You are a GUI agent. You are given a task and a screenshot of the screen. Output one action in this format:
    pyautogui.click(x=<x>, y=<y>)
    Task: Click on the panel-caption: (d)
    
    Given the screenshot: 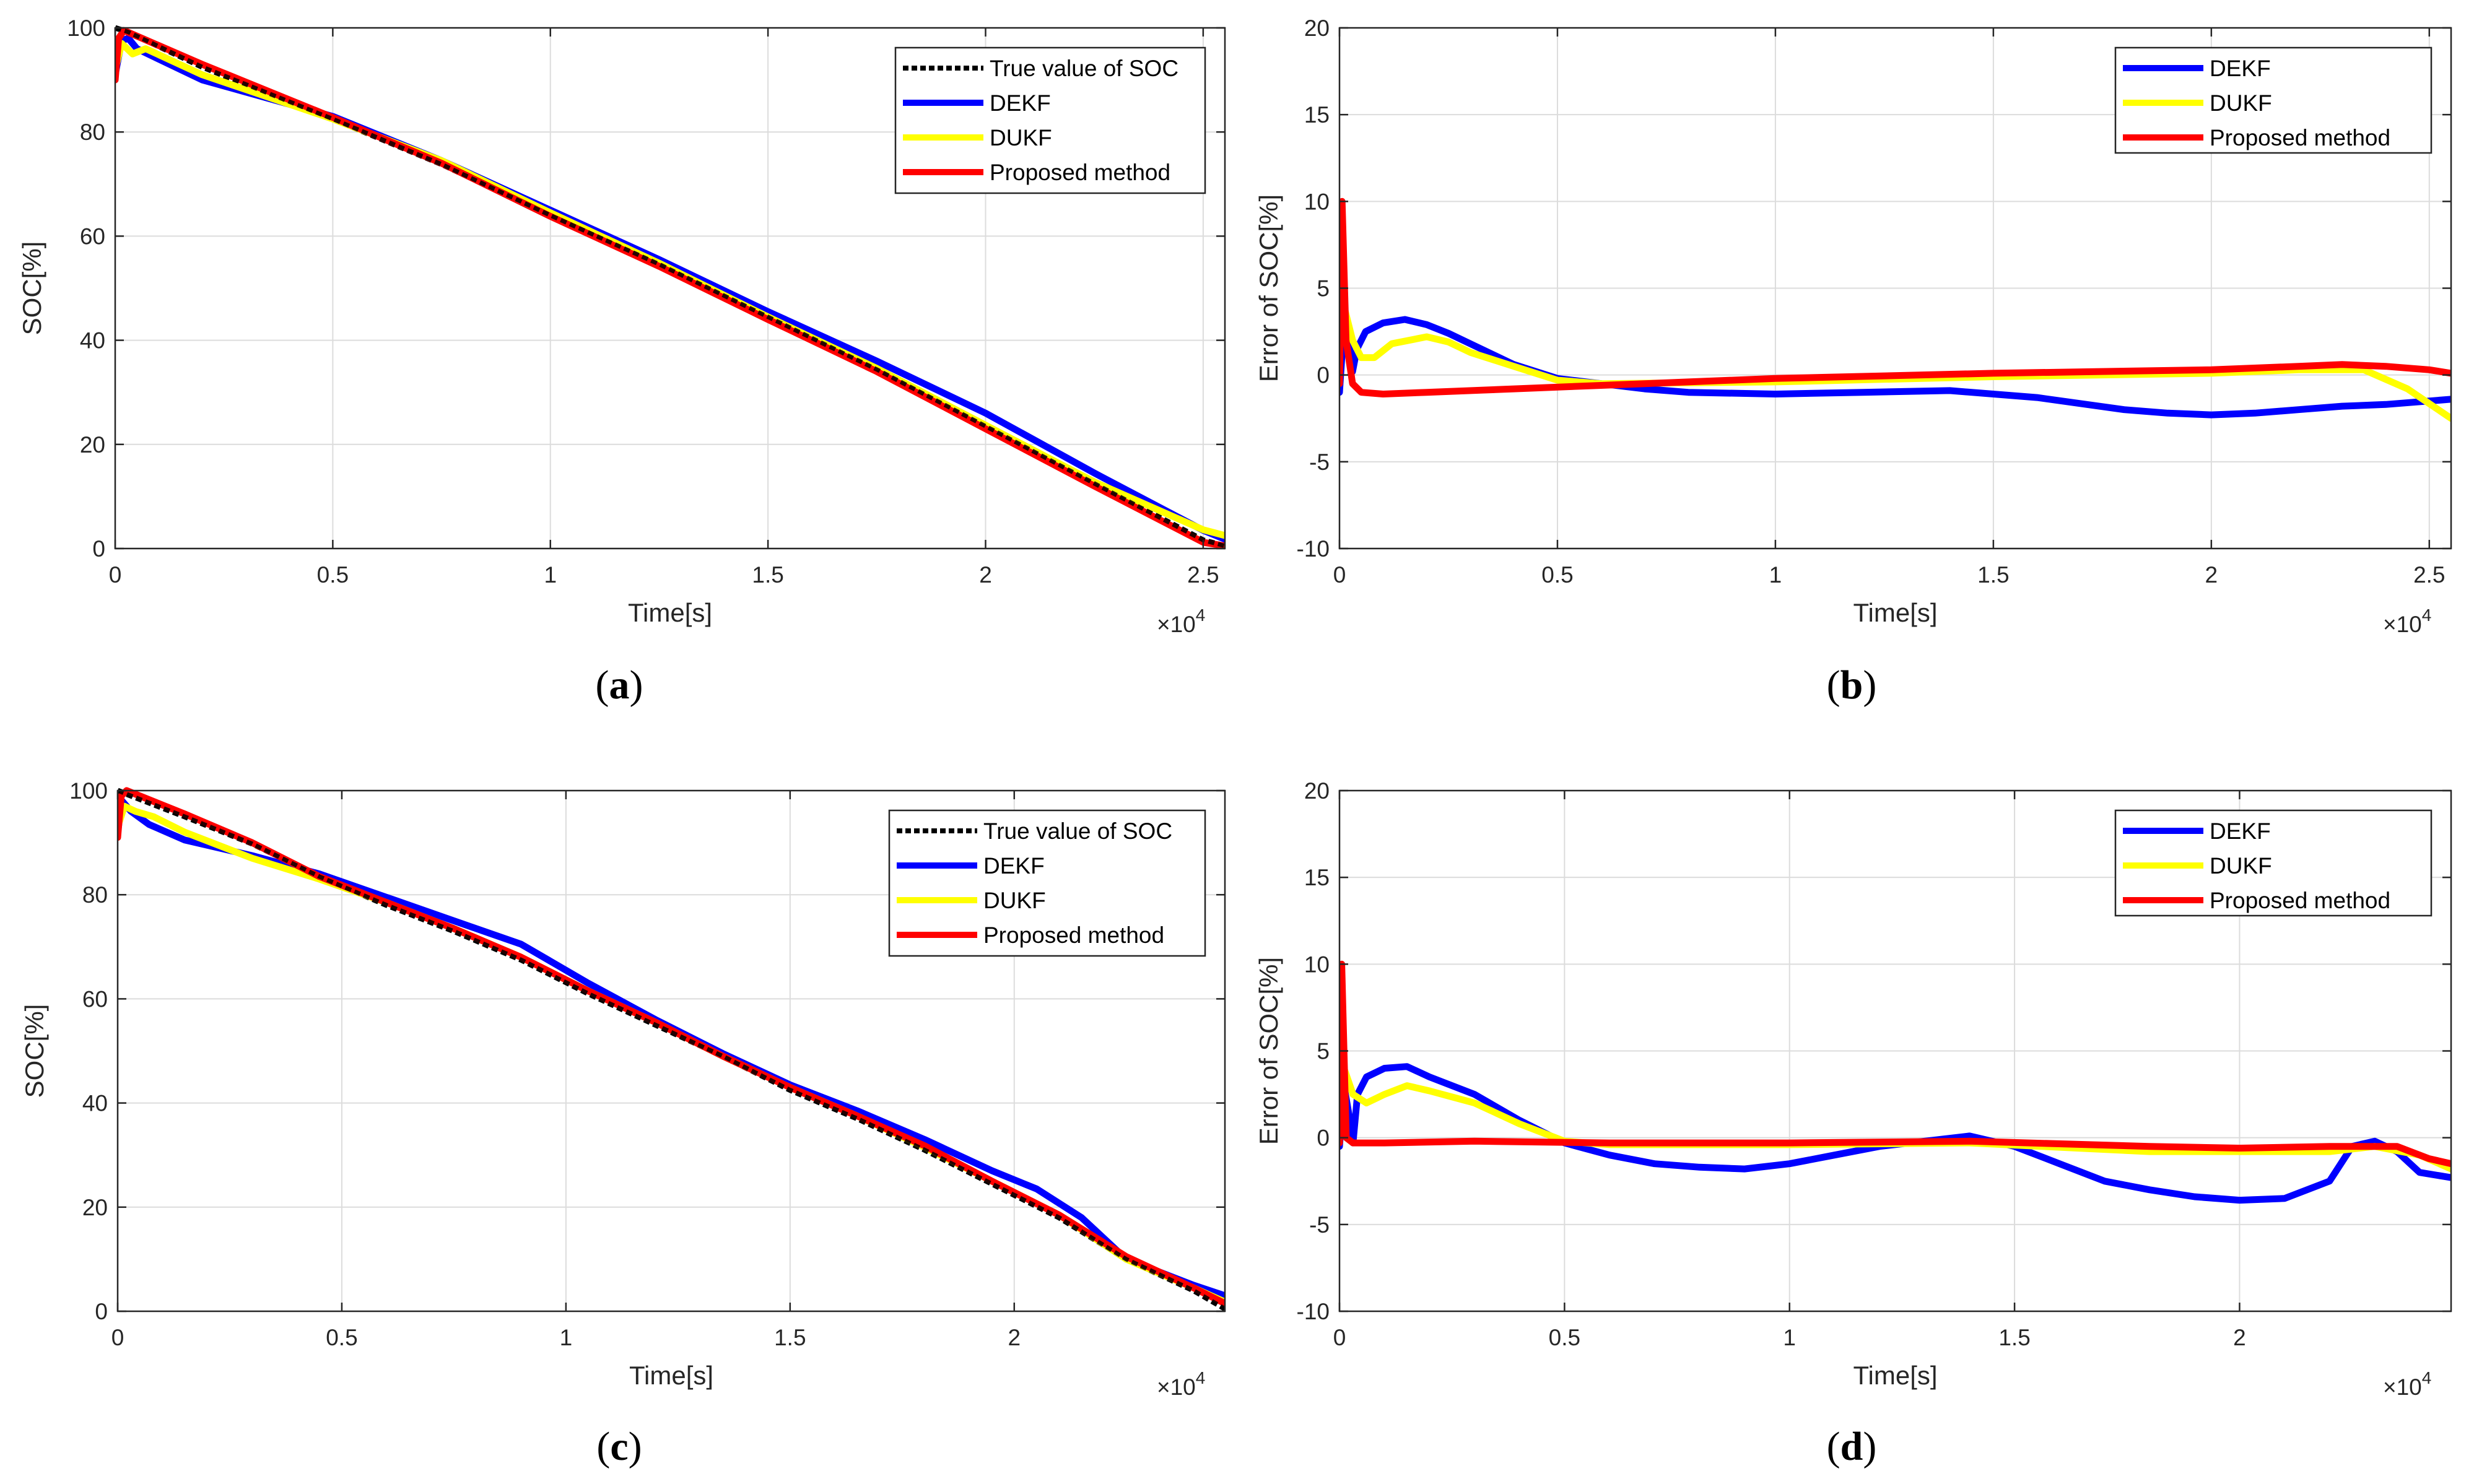 What is the action you would take?
    pyautogui.click(x=1852, y=1446)
    